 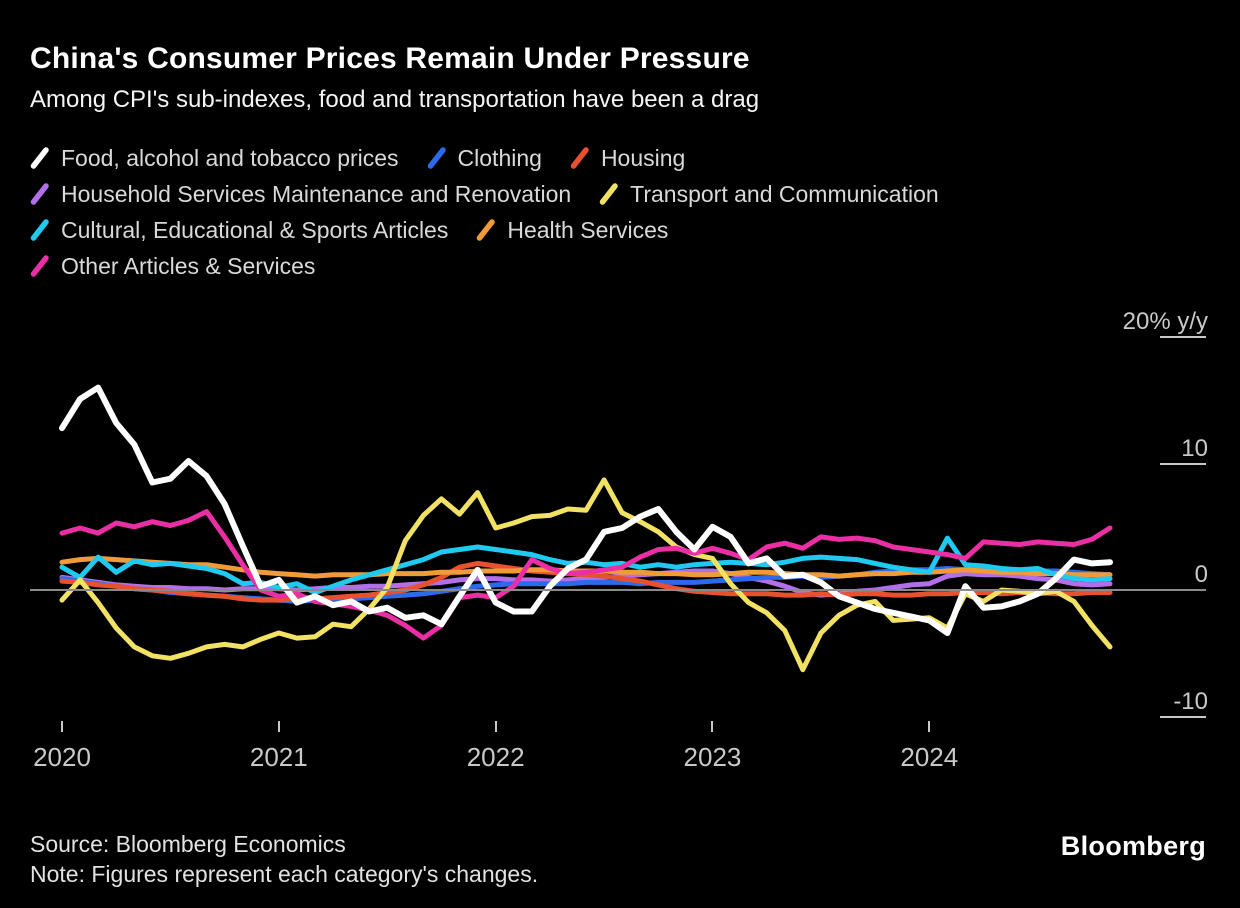 What do you see at coordinates (62, 757) in the screenshot?
I see `x-axis-label-2020: 2020` at bounding box center [62, 757].